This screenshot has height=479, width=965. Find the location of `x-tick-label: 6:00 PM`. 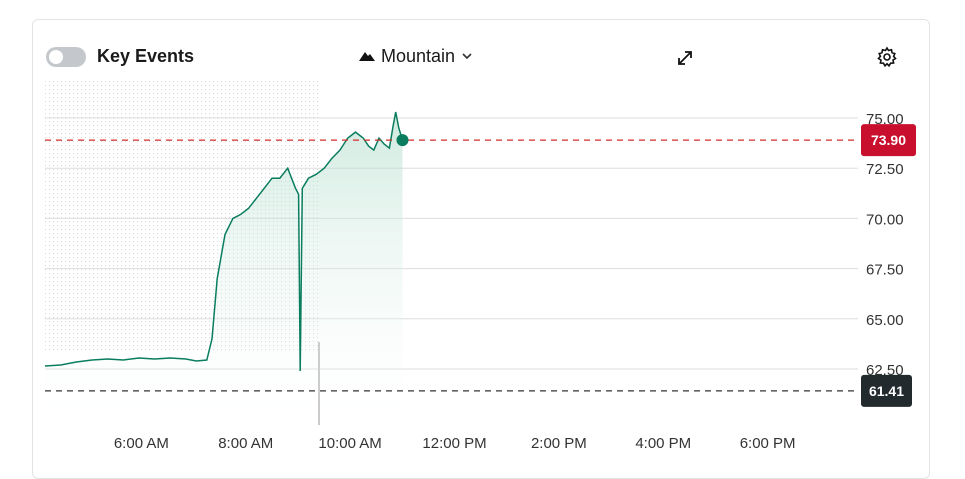

x-tick-label: 6:00 PM is located at coordinates (768, 443).